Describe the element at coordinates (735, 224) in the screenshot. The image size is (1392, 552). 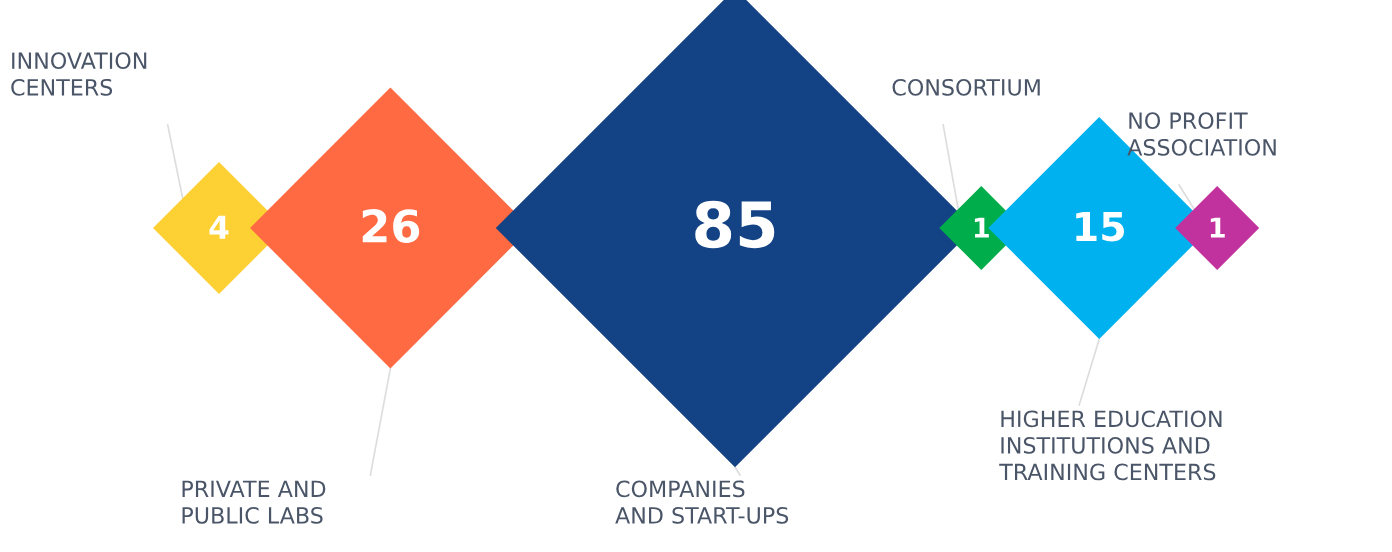
I see `data-label: 85` at that location.